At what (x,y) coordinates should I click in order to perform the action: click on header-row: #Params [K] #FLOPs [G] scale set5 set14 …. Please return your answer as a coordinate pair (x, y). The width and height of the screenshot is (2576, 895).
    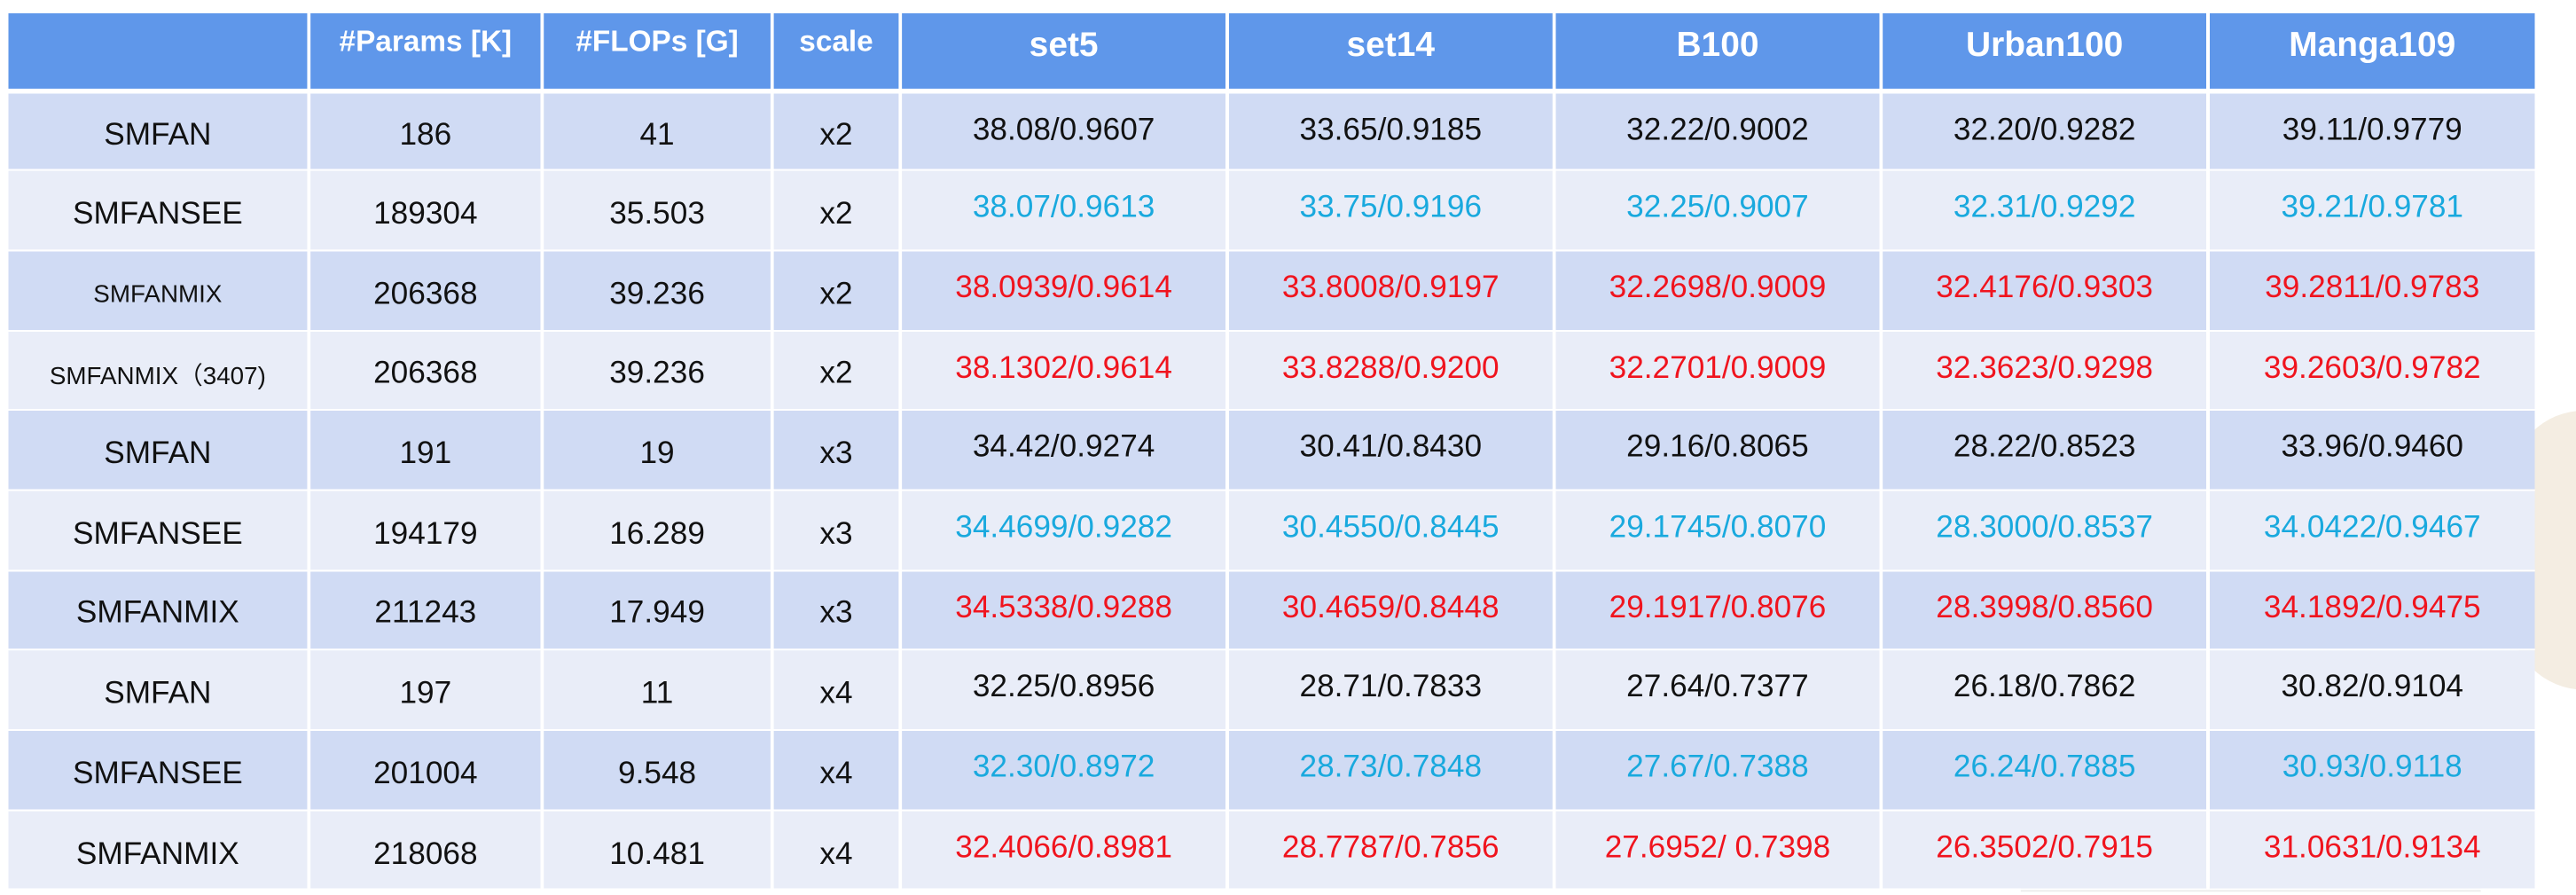
    Looking at the image, I should click on (1271, 52).